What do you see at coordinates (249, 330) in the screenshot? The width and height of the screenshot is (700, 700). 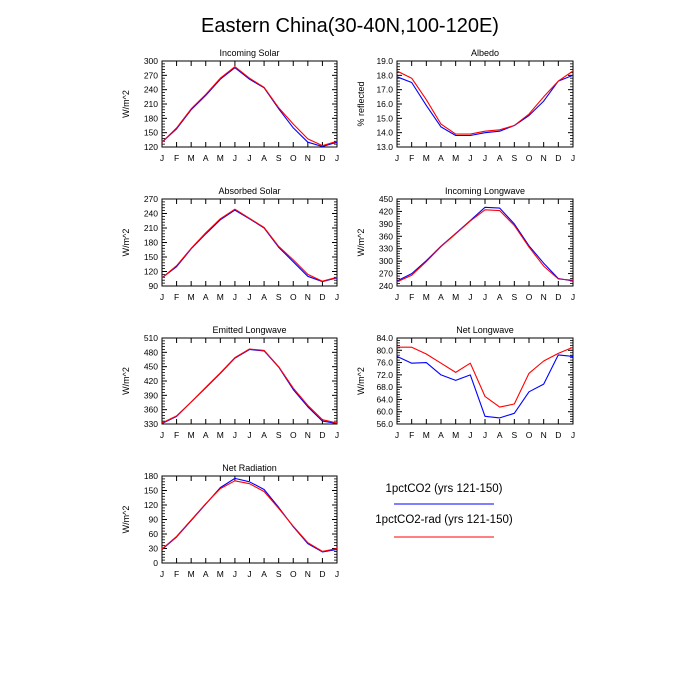 I see `panel-title: Emitted Longwave` at bounding box center [249, 330].